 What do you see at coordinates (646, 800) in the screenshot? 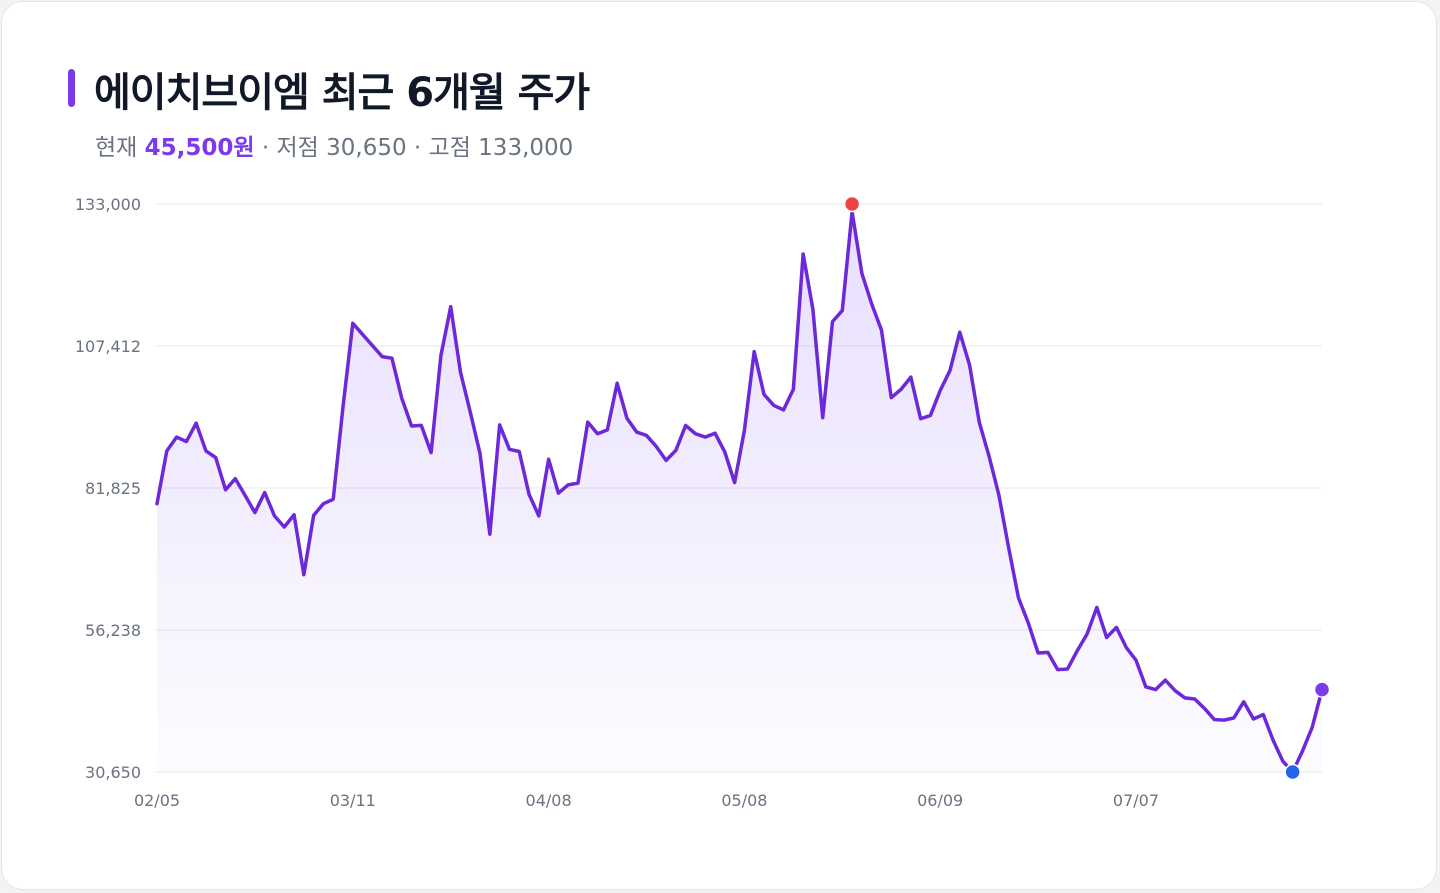
I see `x-axis-labels: 02/05 03/11 04/08 05/08 06/09 07/07` at bounding box center [646, 800].